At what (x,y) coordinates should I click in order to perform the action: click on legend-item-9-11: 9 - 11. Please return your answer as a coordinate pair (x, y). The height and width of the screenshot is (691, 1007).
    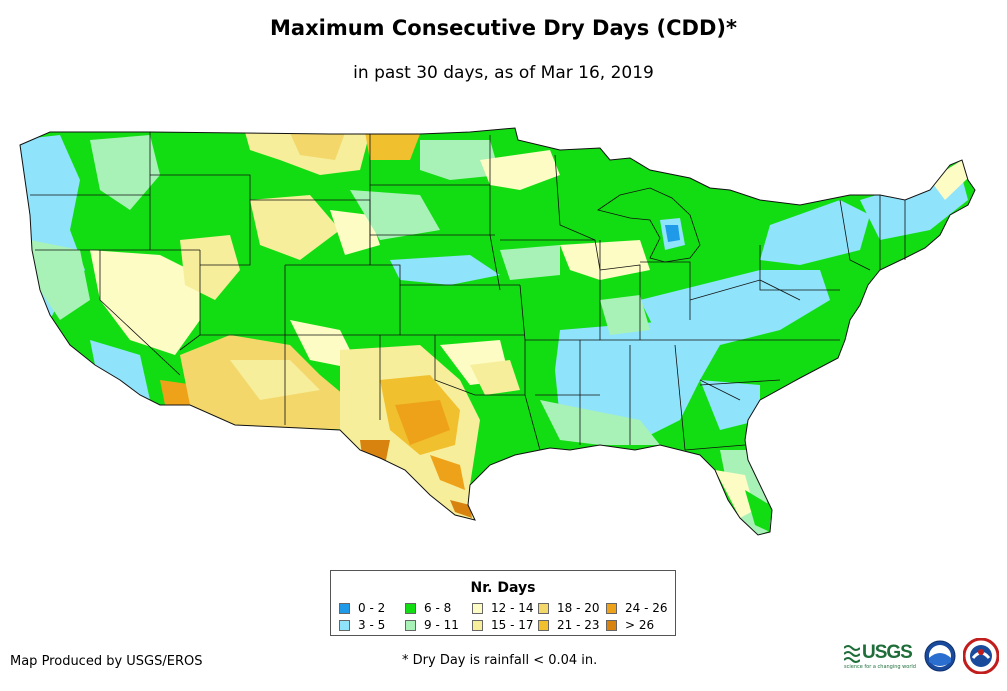
    Looking at the image, I should click on (432, 625).